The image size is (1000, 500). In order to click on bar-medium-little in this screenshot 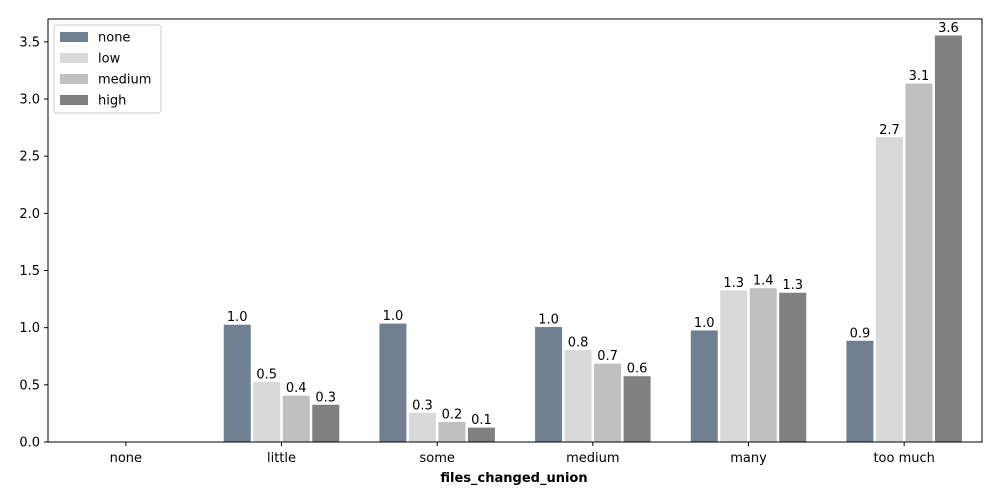, I will do `click(296, 418)`.